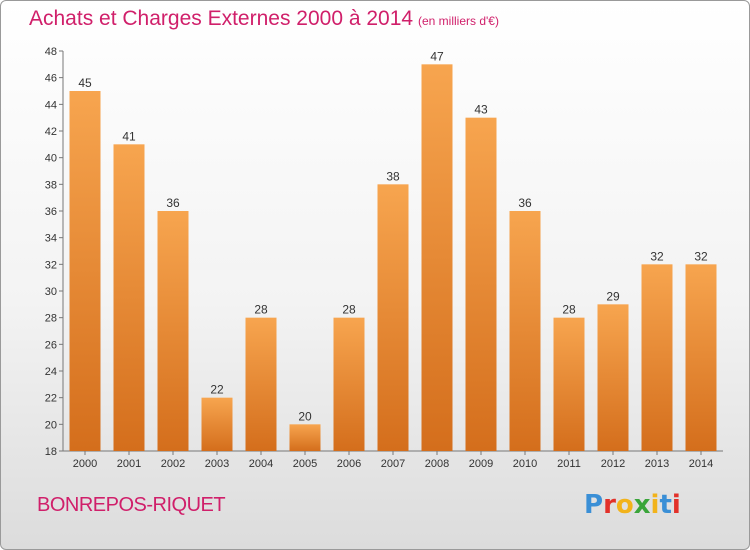 This screenshot has height=550, width=750. I want to click on bar-2014, so click(701, 357).